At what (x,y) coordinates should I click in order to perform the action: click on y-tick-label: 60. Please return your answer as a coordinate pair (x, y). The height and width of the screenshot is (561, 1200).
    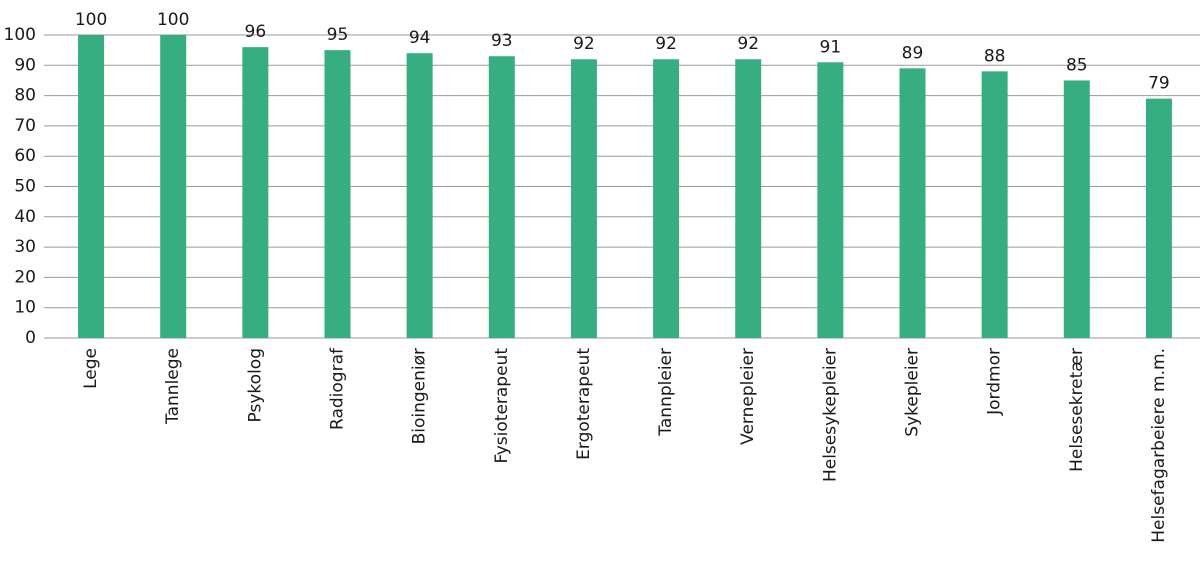
    Looking at the image, I should click on (25, 156).